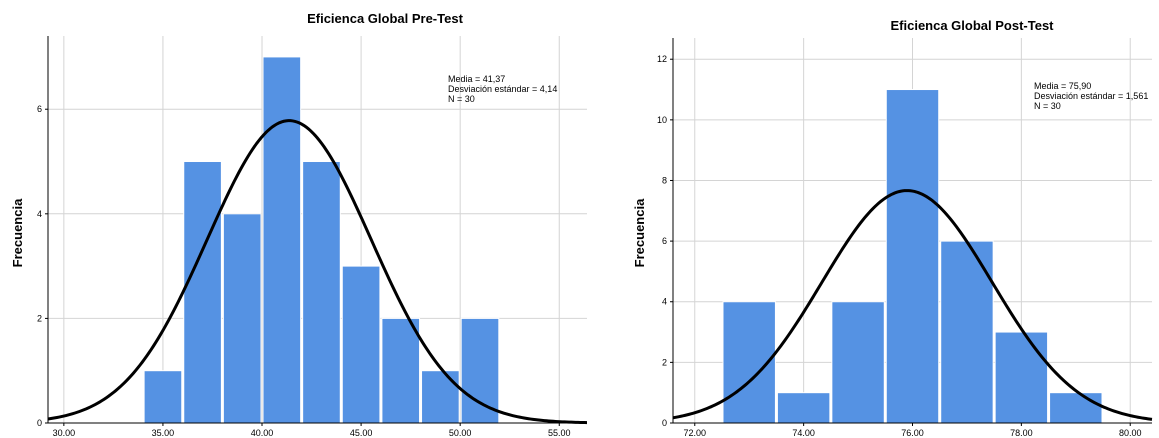 This screenshot has height=438, width=1159. I want to click on x-tick-label: 40.00, so click(262, 433).